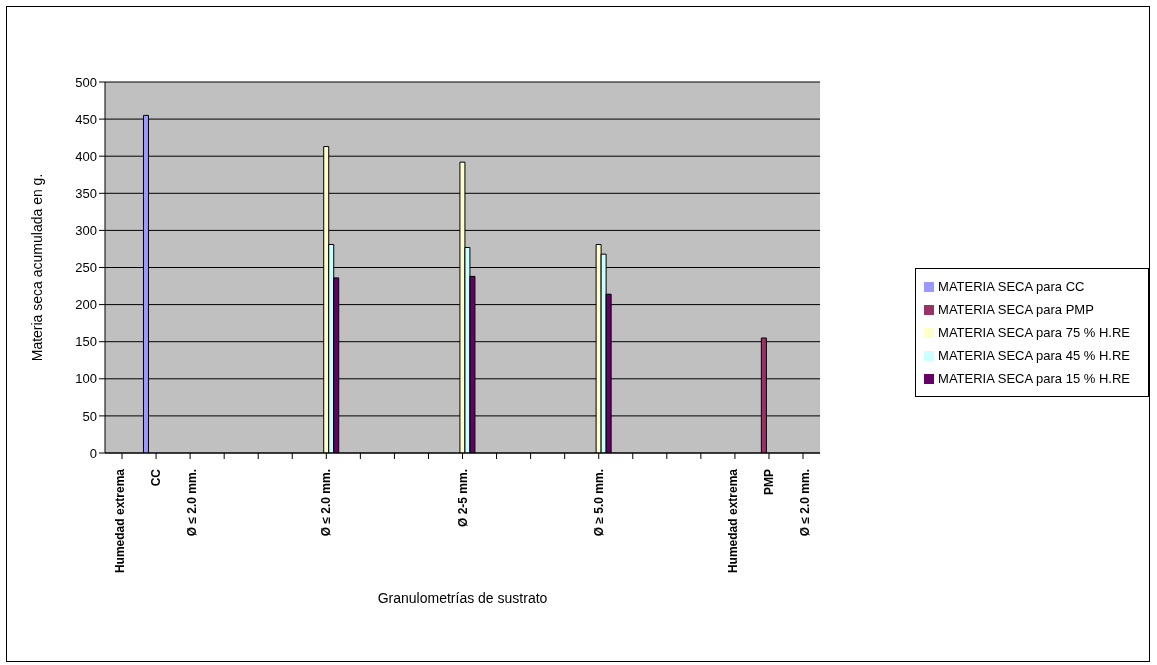 Image resolution: width=1157 pixels, height=665 pixels. What do you see at coordinates (1011, 286) in the screenshot?
I see `legend-label: MATERIA SECA para CC` at bounding box center [1011, 286].